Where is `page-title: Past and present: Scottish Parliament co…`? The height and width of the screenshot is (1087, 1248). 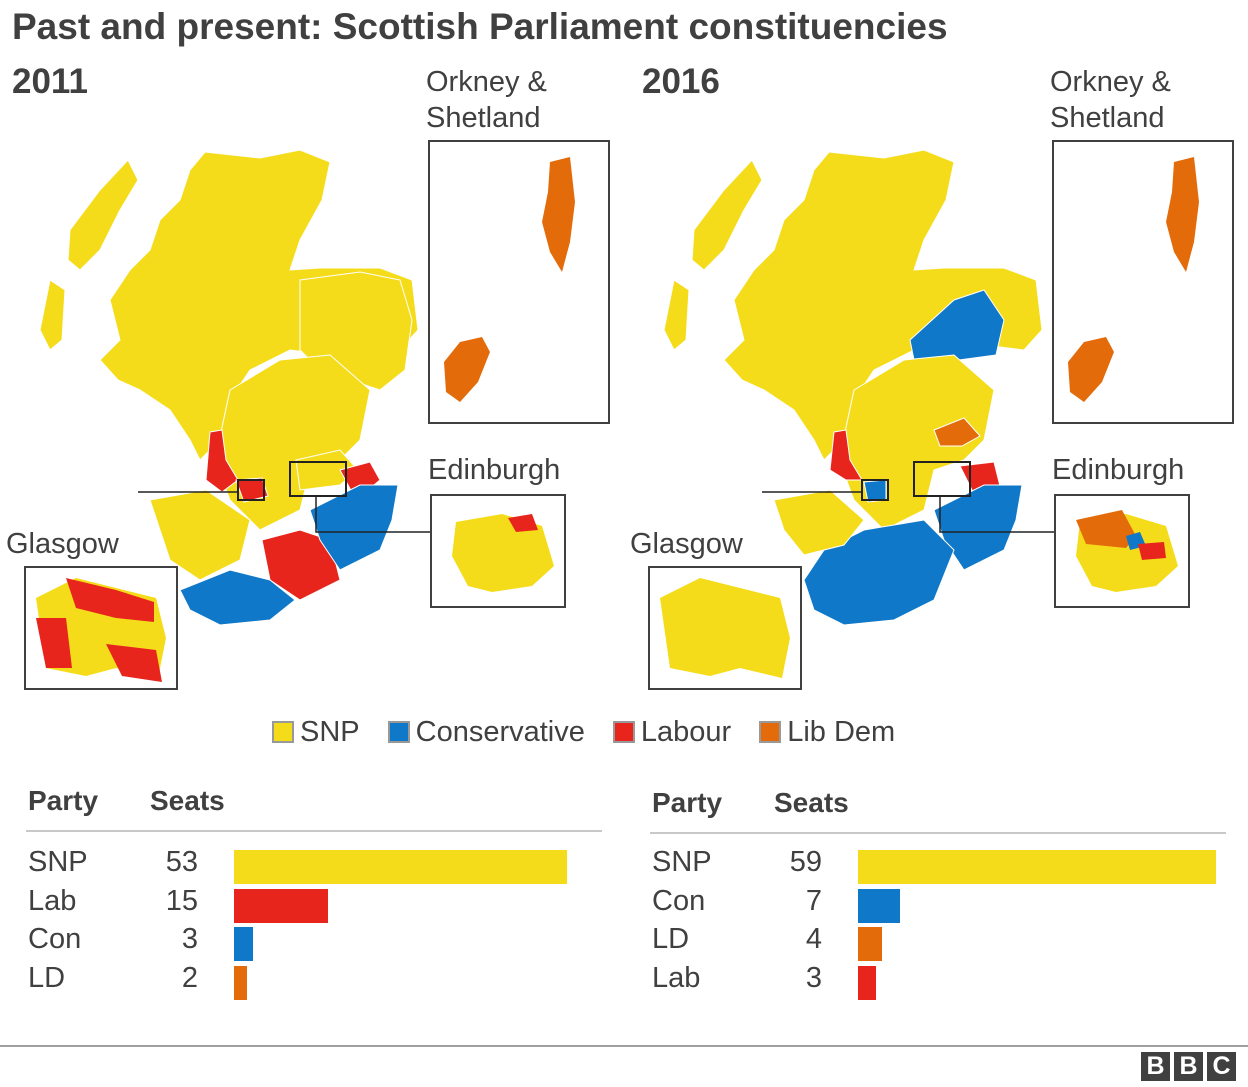 page-title: Past and present: Scottish Parliament co… is located at coordinates (480, 26).